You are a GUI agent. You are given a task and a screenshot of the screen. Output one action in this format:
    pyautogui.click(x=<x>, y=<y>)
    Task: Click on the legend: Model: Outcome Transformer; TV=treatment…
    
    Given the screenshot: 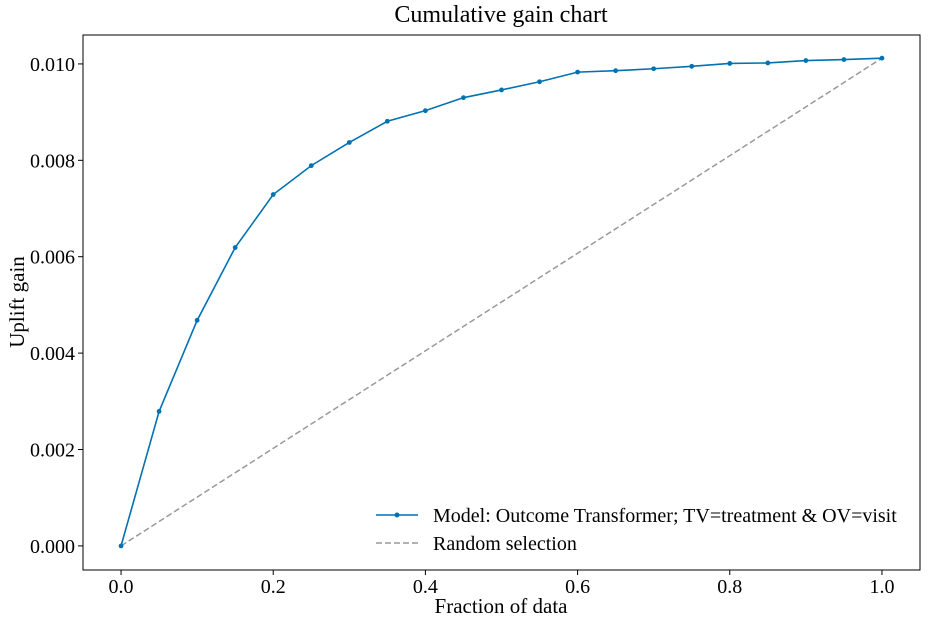 What is the action you would take?
    pyautogui.click(x=636, y=530)
    